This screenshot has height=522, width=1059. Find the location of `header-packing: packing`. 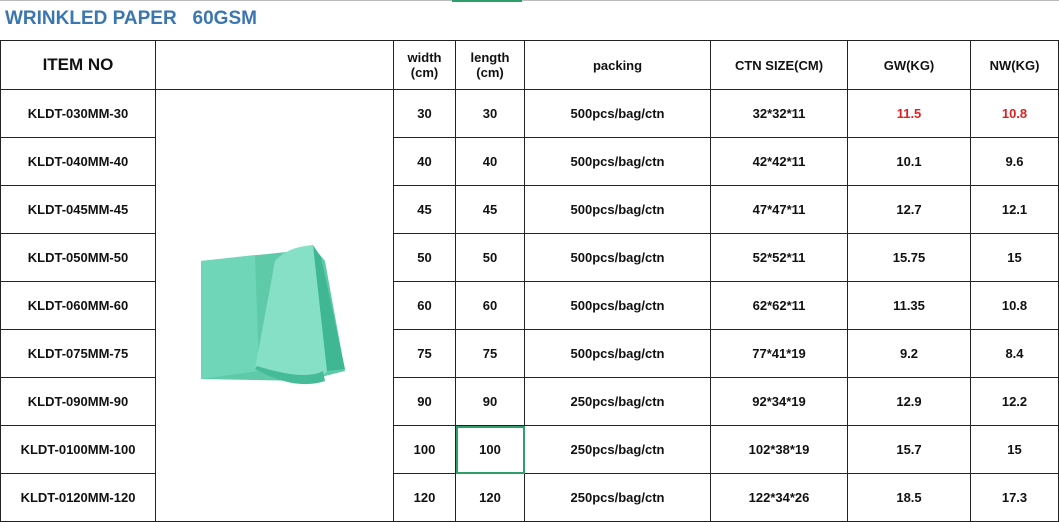

header-packing: packing is located at coordinates (617, 65).